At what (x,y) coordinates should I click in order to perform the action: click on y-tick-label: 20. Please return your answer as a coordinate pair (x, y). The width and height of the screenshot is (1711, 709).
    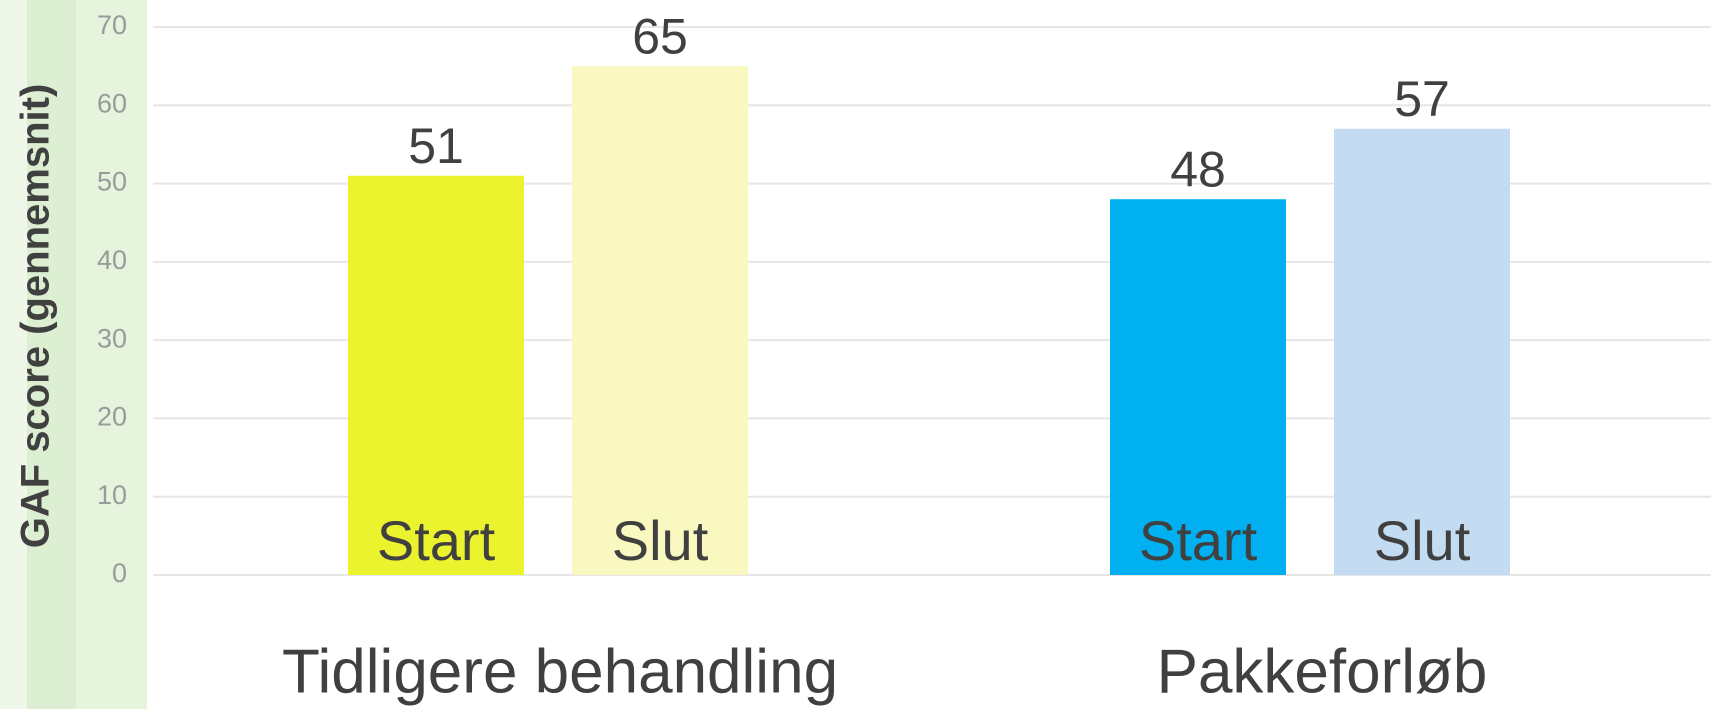
    Looking at the image, I should click on (112, 417).